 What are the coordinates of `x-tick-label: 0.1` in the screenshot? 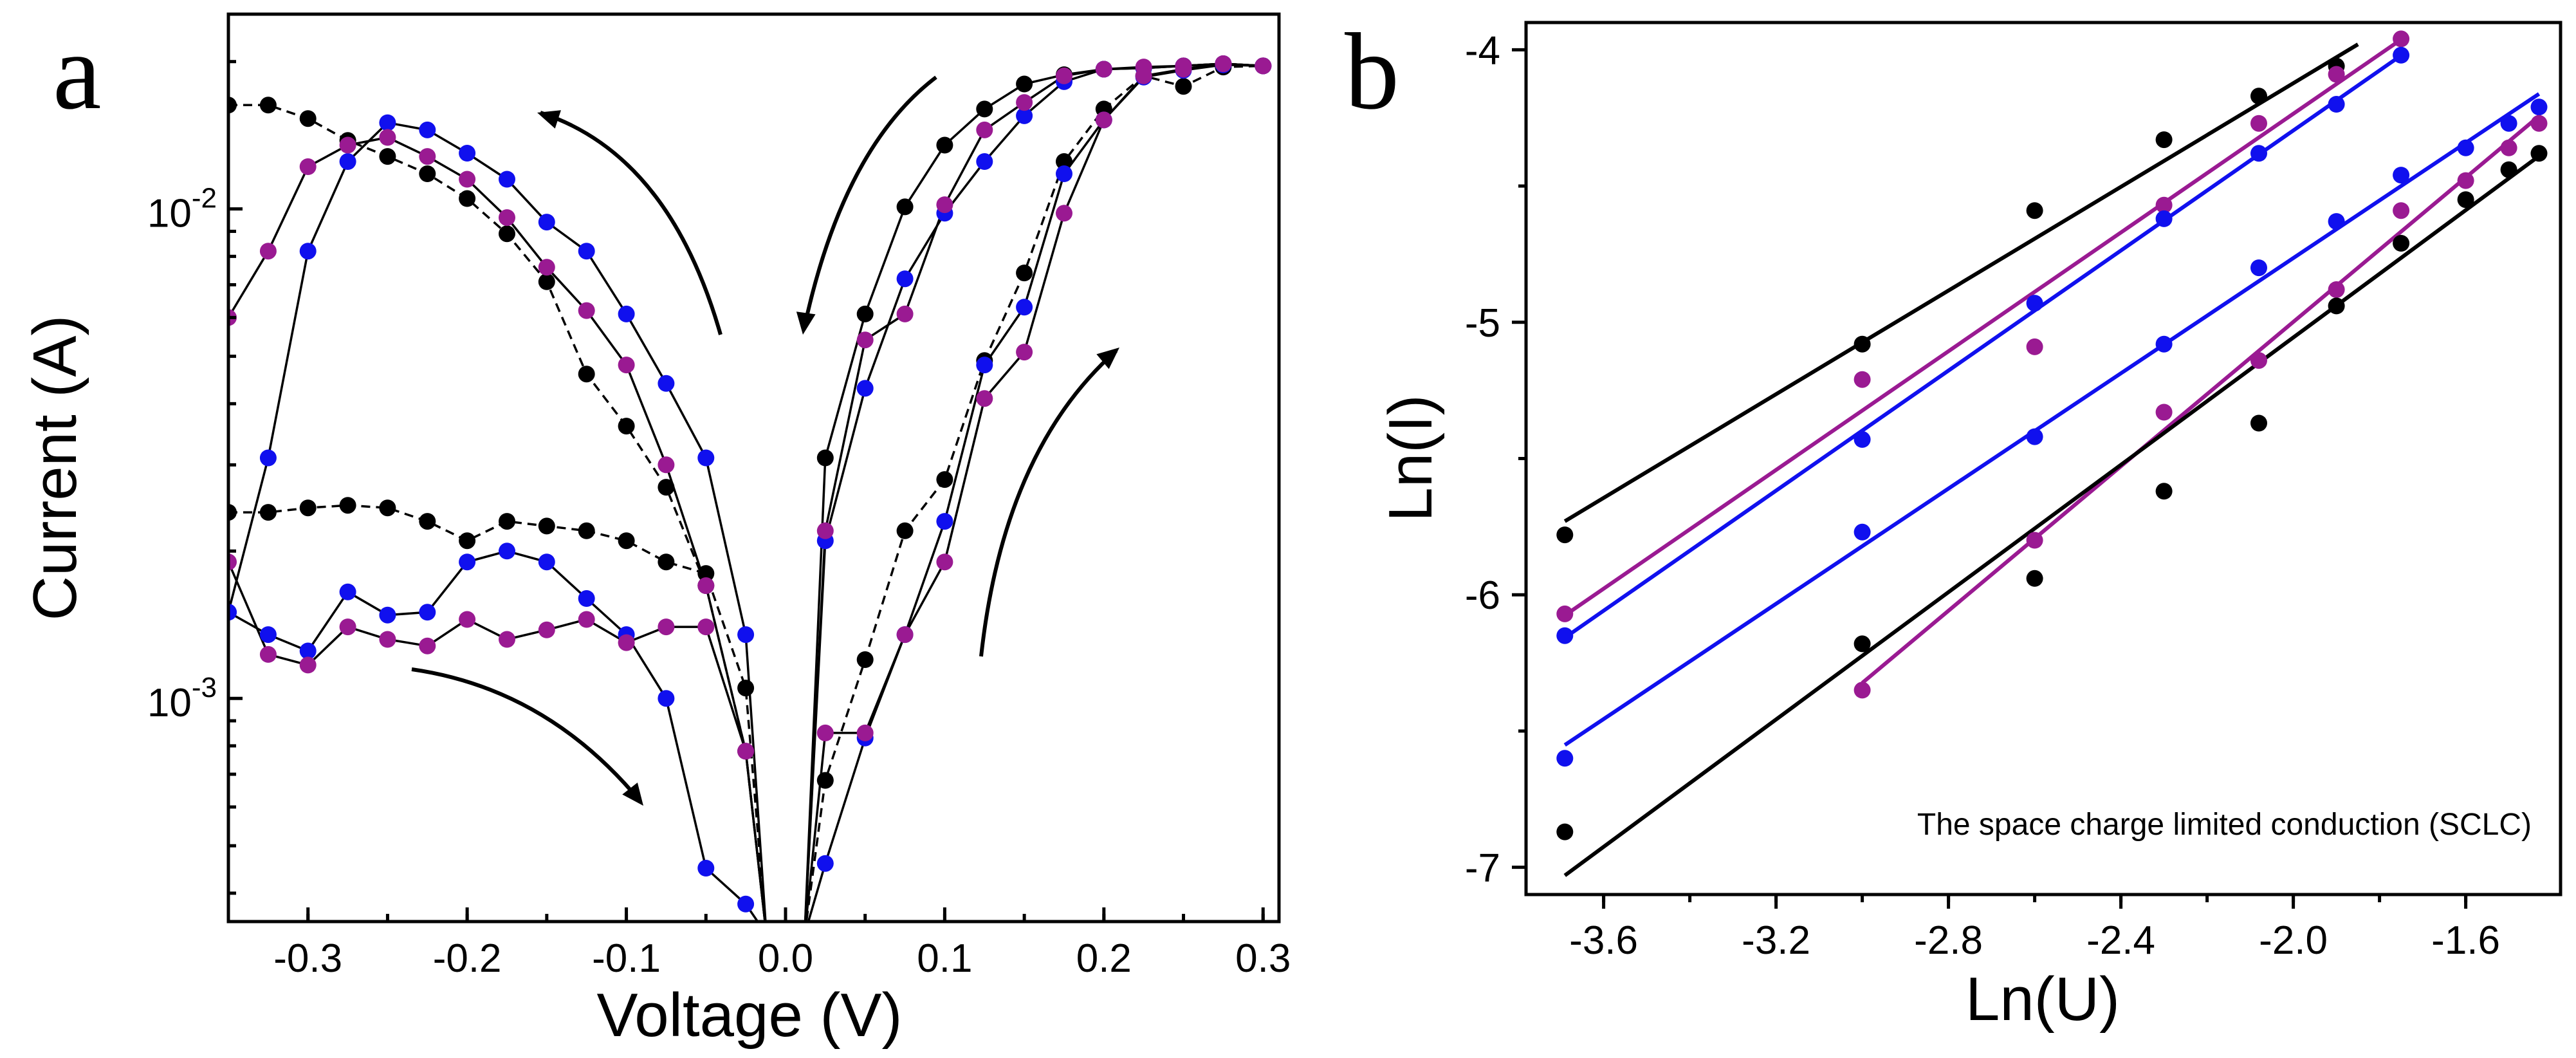 It's located at (944, 959).